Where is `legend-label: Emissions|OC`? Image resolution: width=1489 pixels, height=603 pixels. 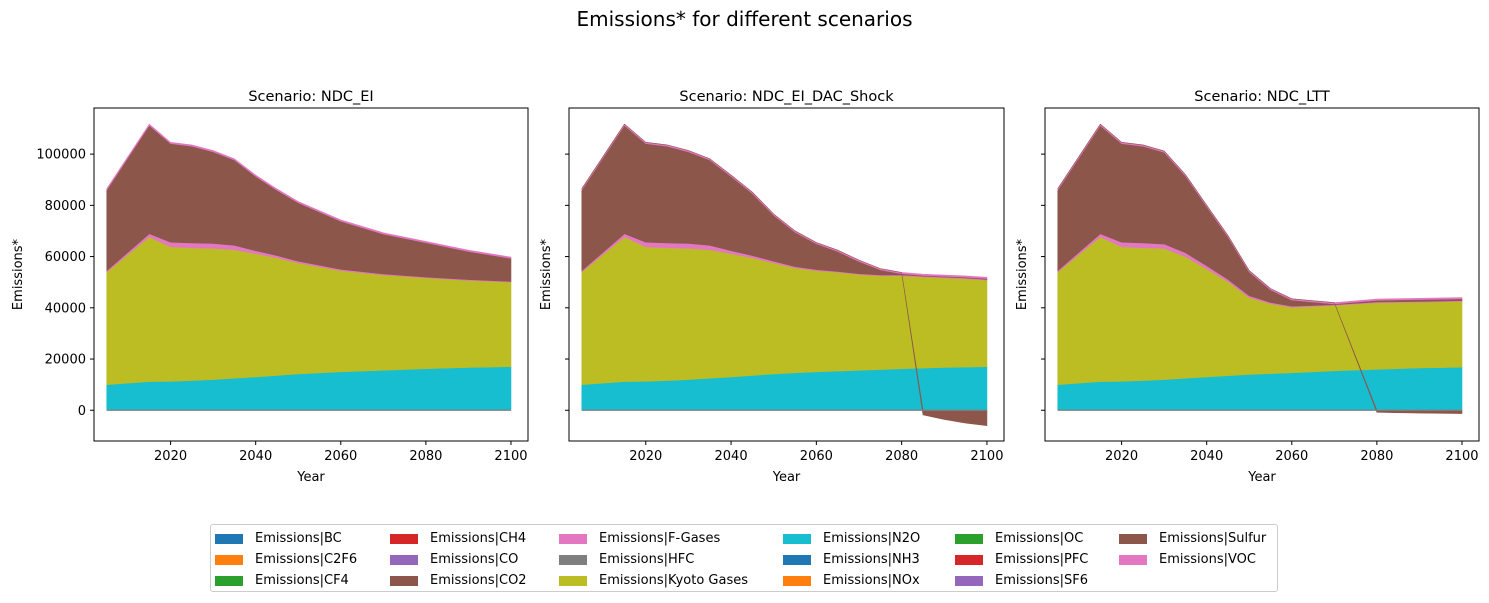
legend-label: Emissions|OC is located at coordinates (1039, 538).